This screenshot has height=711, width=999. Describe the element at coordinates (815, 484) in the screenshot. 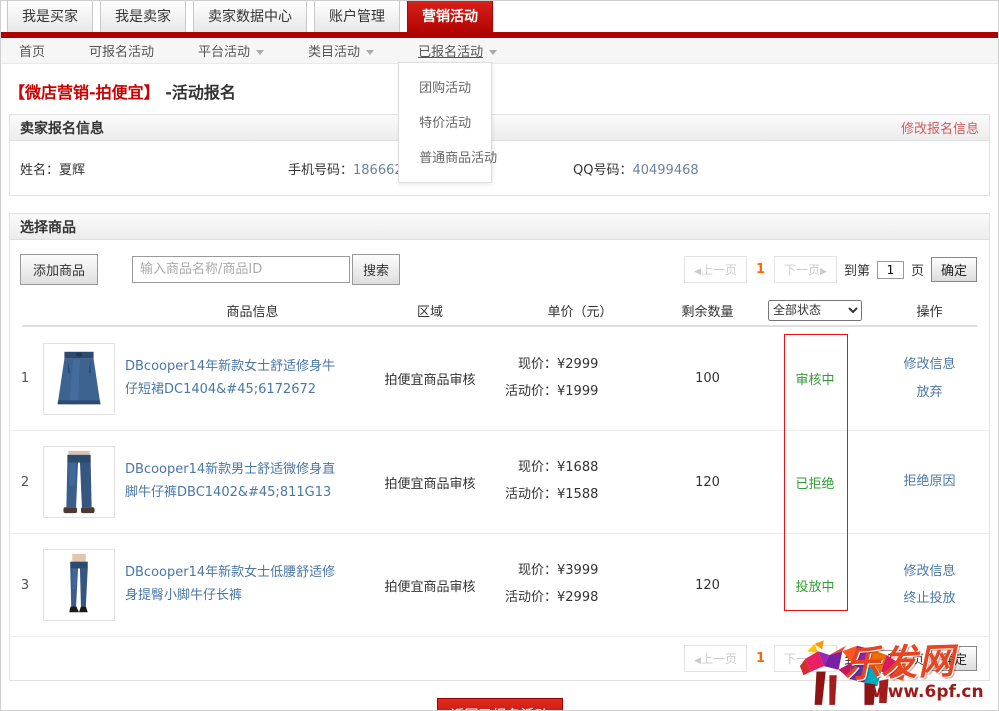

I see `status-text: 已拒绝` at that location.